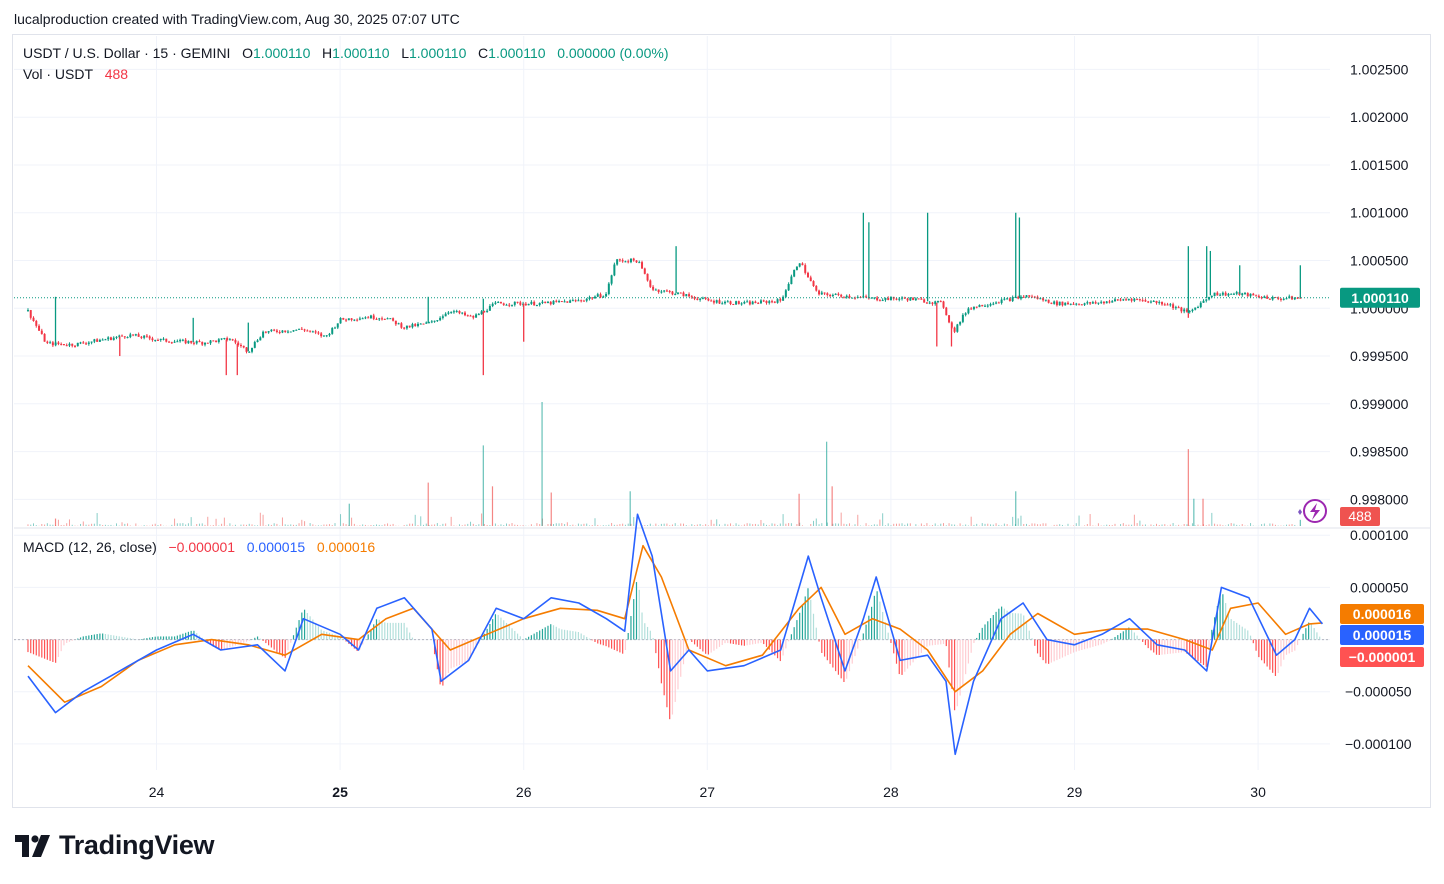  What do you see at coordinates (891, 792) in the screenshot?
I see `time-axis-tick-label: 28` at bounding box center [891, 792].